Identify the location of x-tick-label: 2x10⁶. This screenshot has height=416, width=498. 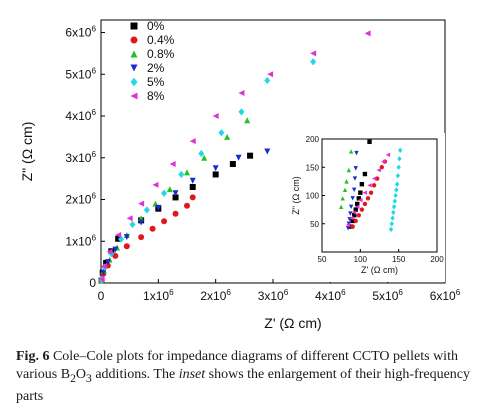
(215, 295).